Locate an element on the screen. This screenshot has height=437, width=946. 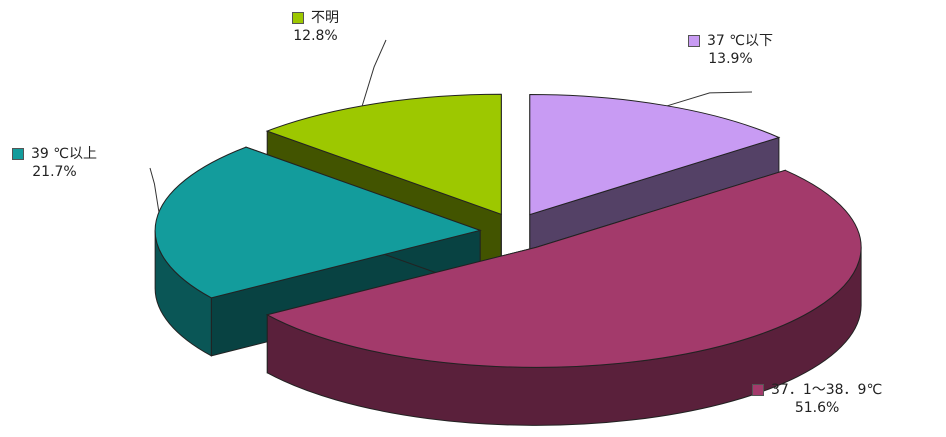
label-39-above: 39 ℃以上 21.7% is located at coordinates (54, 163).